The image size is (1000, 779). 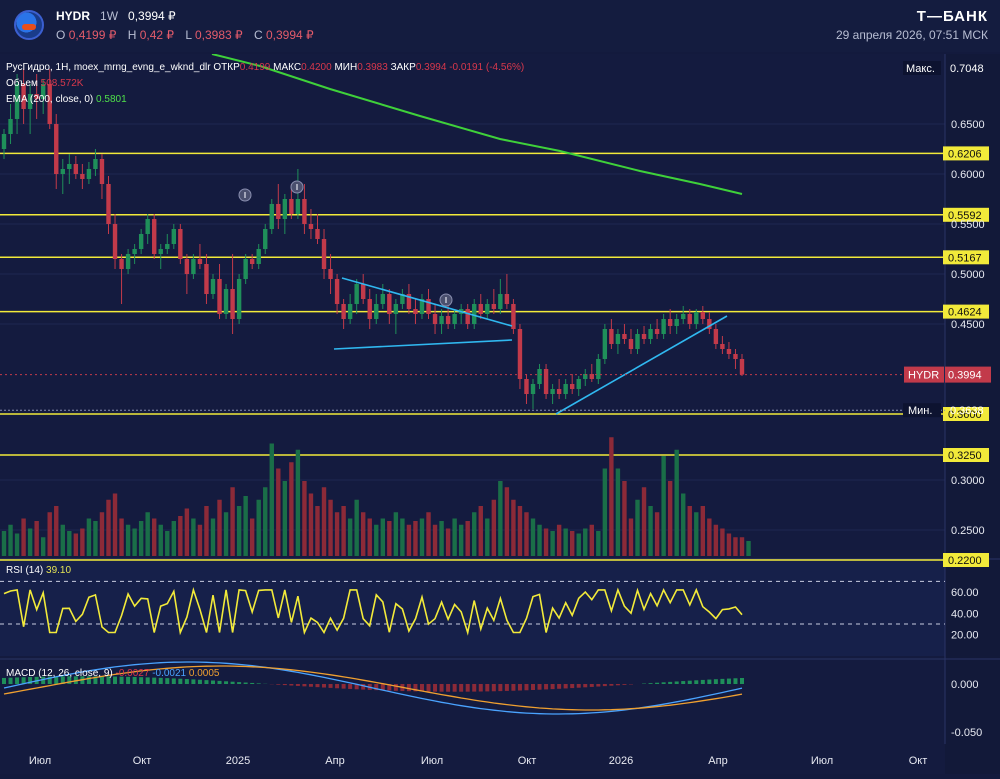 What do you see at coordinates (287, 67) in the screenshot?
I see `legend-high-label: МАКС` at bounding box center [287, 67].